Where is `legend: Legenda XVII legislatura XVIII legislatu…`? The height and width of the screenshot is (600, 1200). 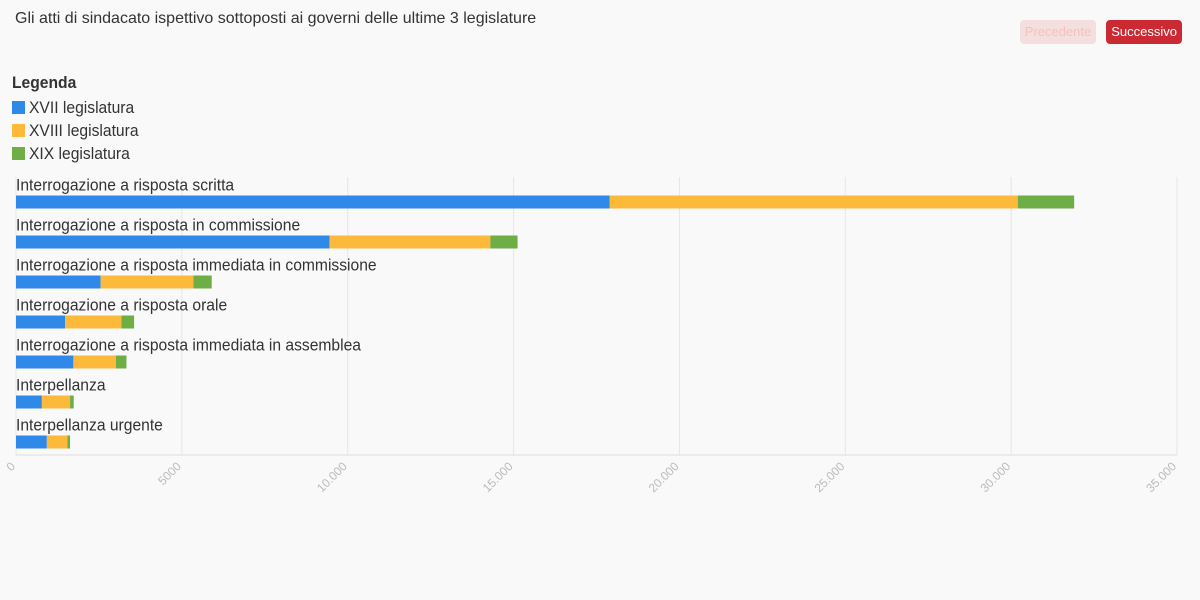
legend: Legenda XVII legislatura XVIII legislatu… is located at coordinates (80, 119).